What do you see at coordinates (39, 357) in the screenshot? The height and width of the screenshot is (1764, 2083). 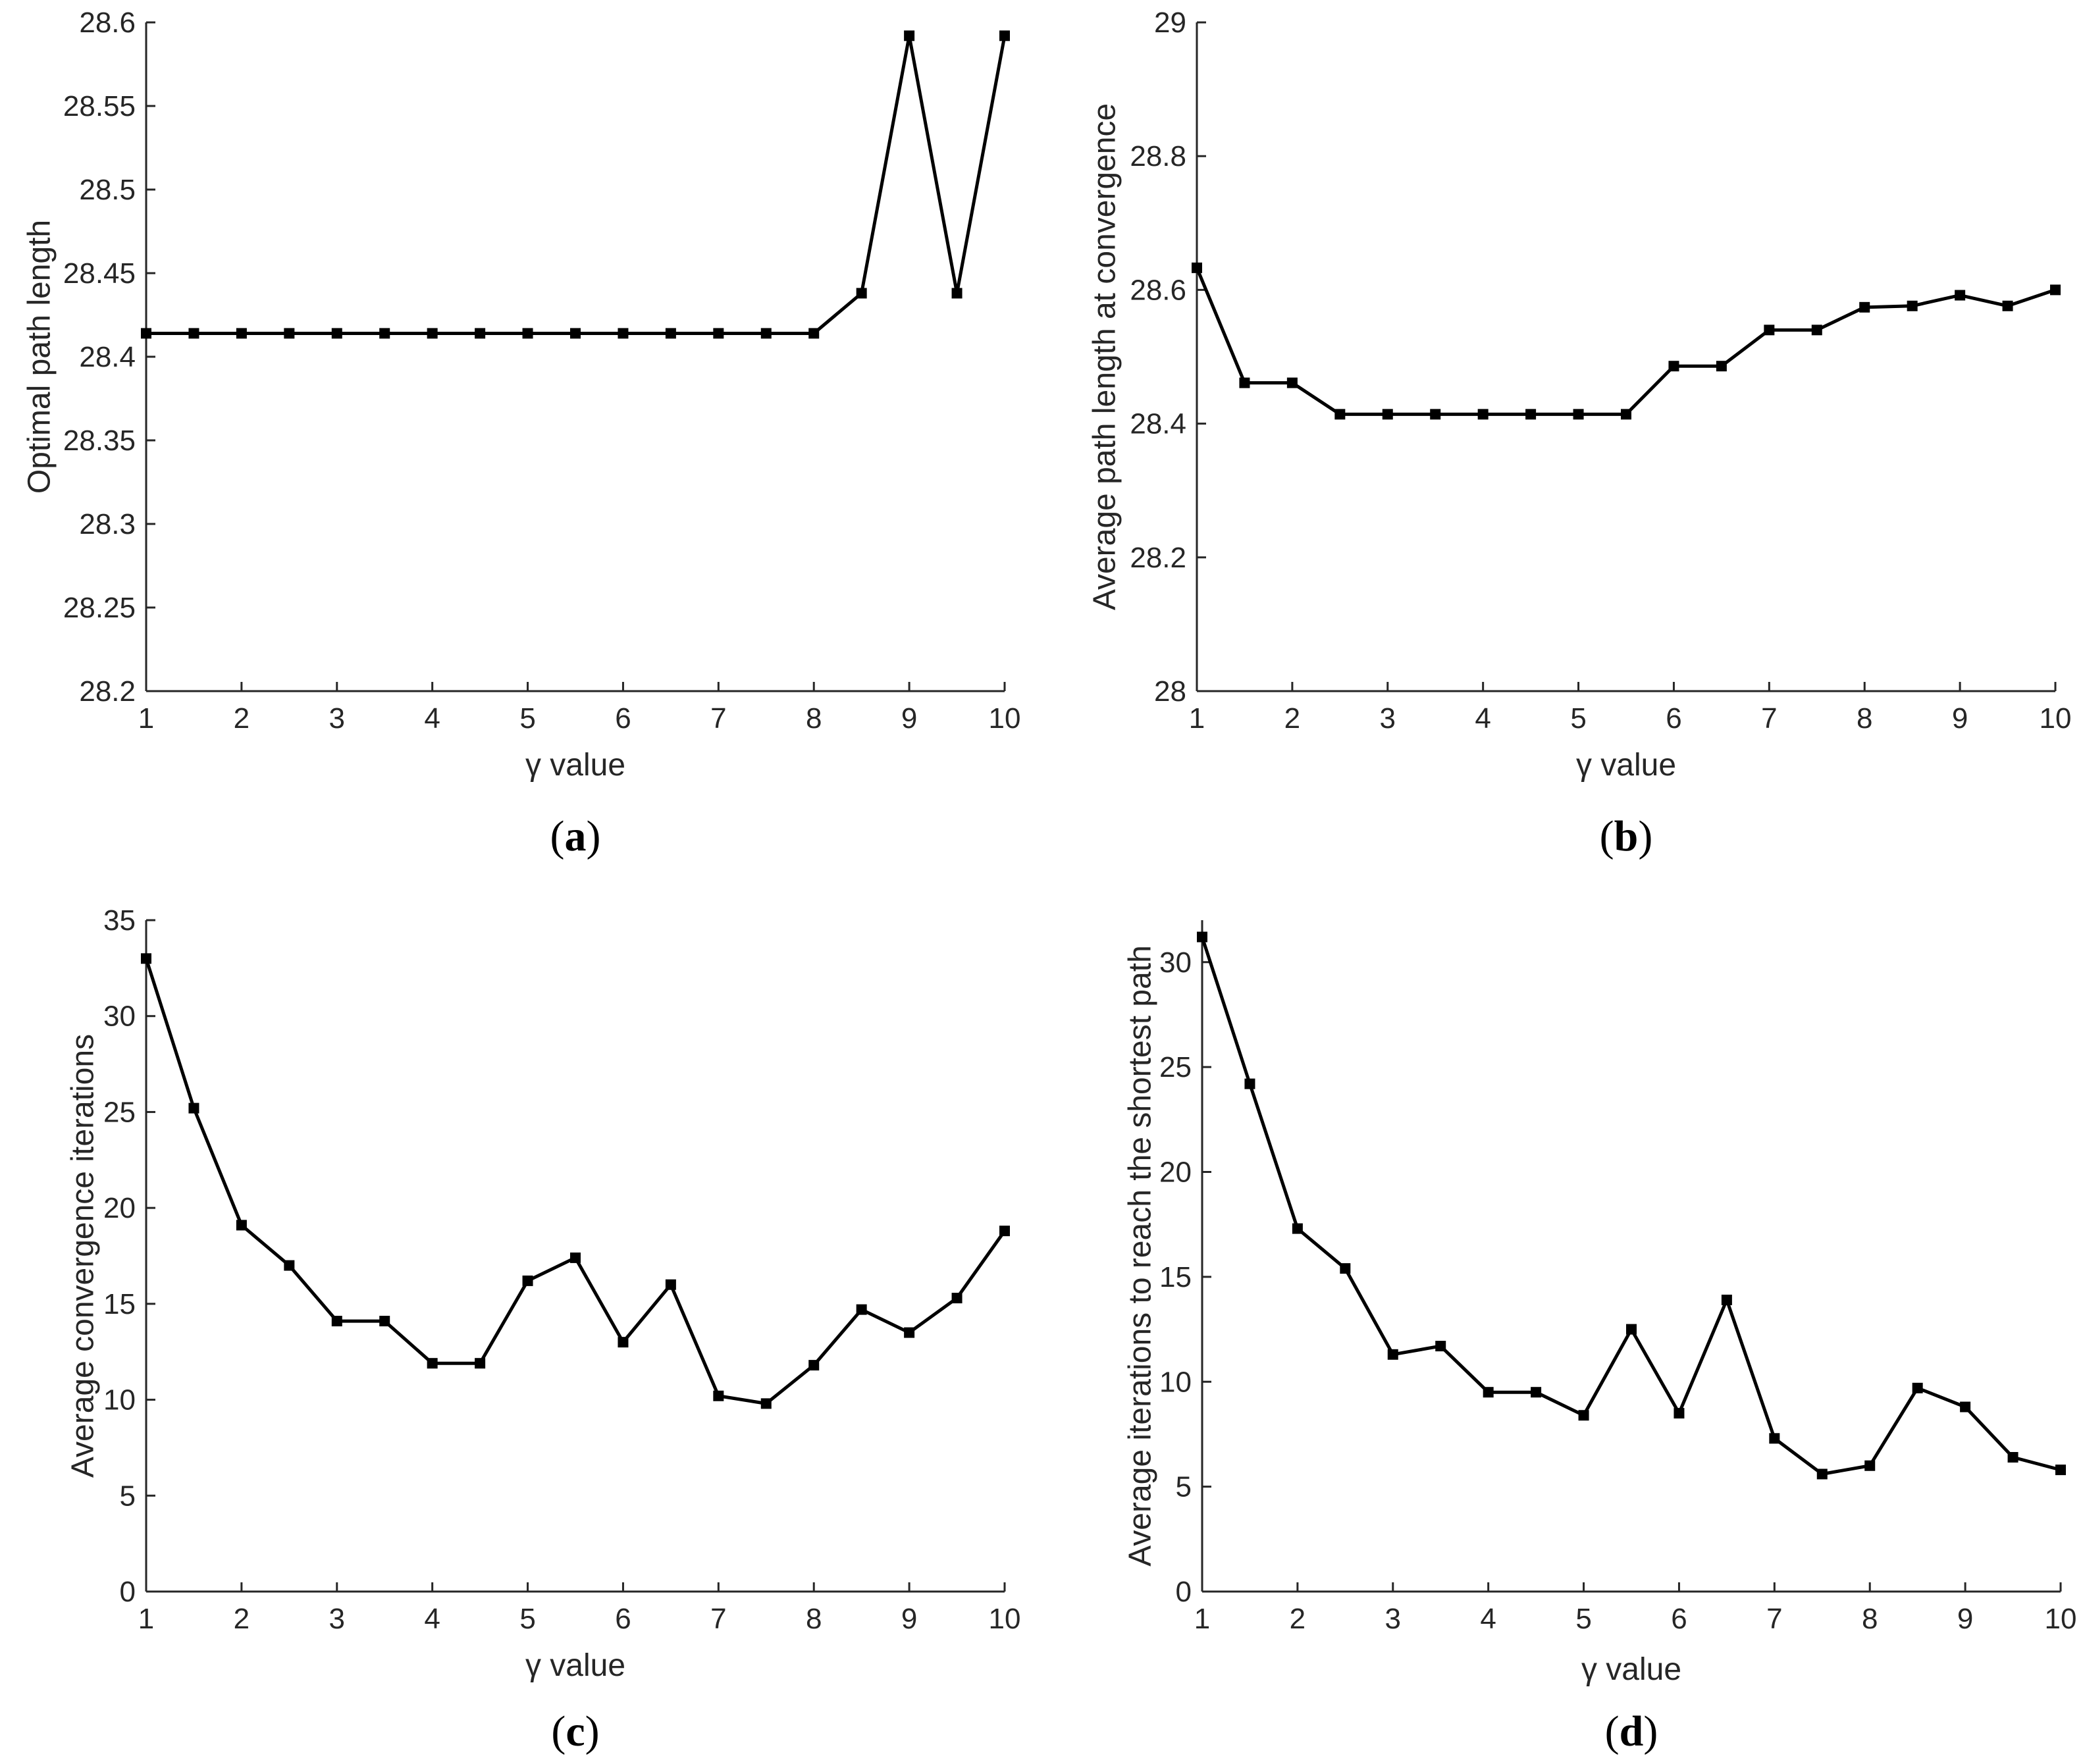 I see `y-axis-label: Optimal path length` at bounding box center [39, 357].